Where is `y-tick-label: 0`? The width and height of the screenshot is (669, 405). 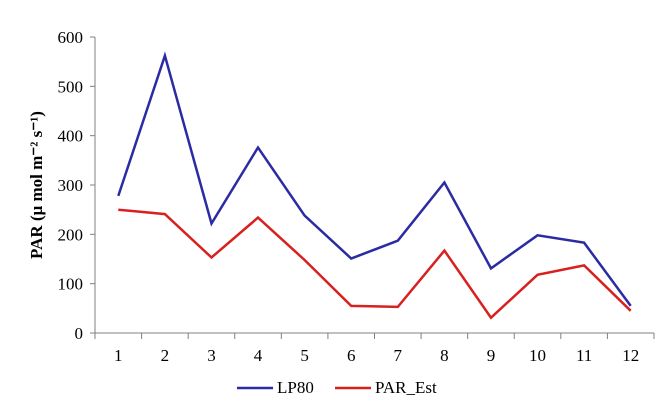
y-tick-label: 0 is located at coordinates (79, 333).